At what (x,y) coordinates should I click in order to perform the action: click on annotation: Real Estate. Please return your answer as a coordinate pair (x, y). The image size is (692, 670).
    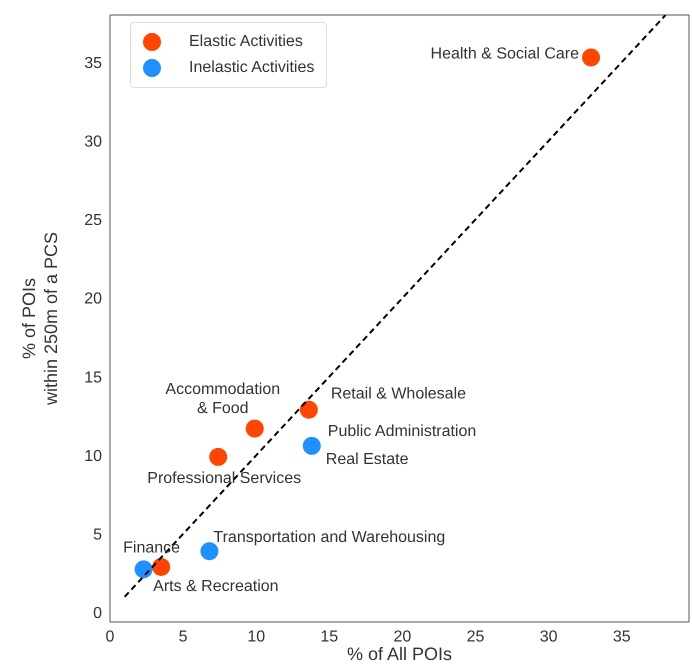
    Looking at the image, I should click on (367, 459).